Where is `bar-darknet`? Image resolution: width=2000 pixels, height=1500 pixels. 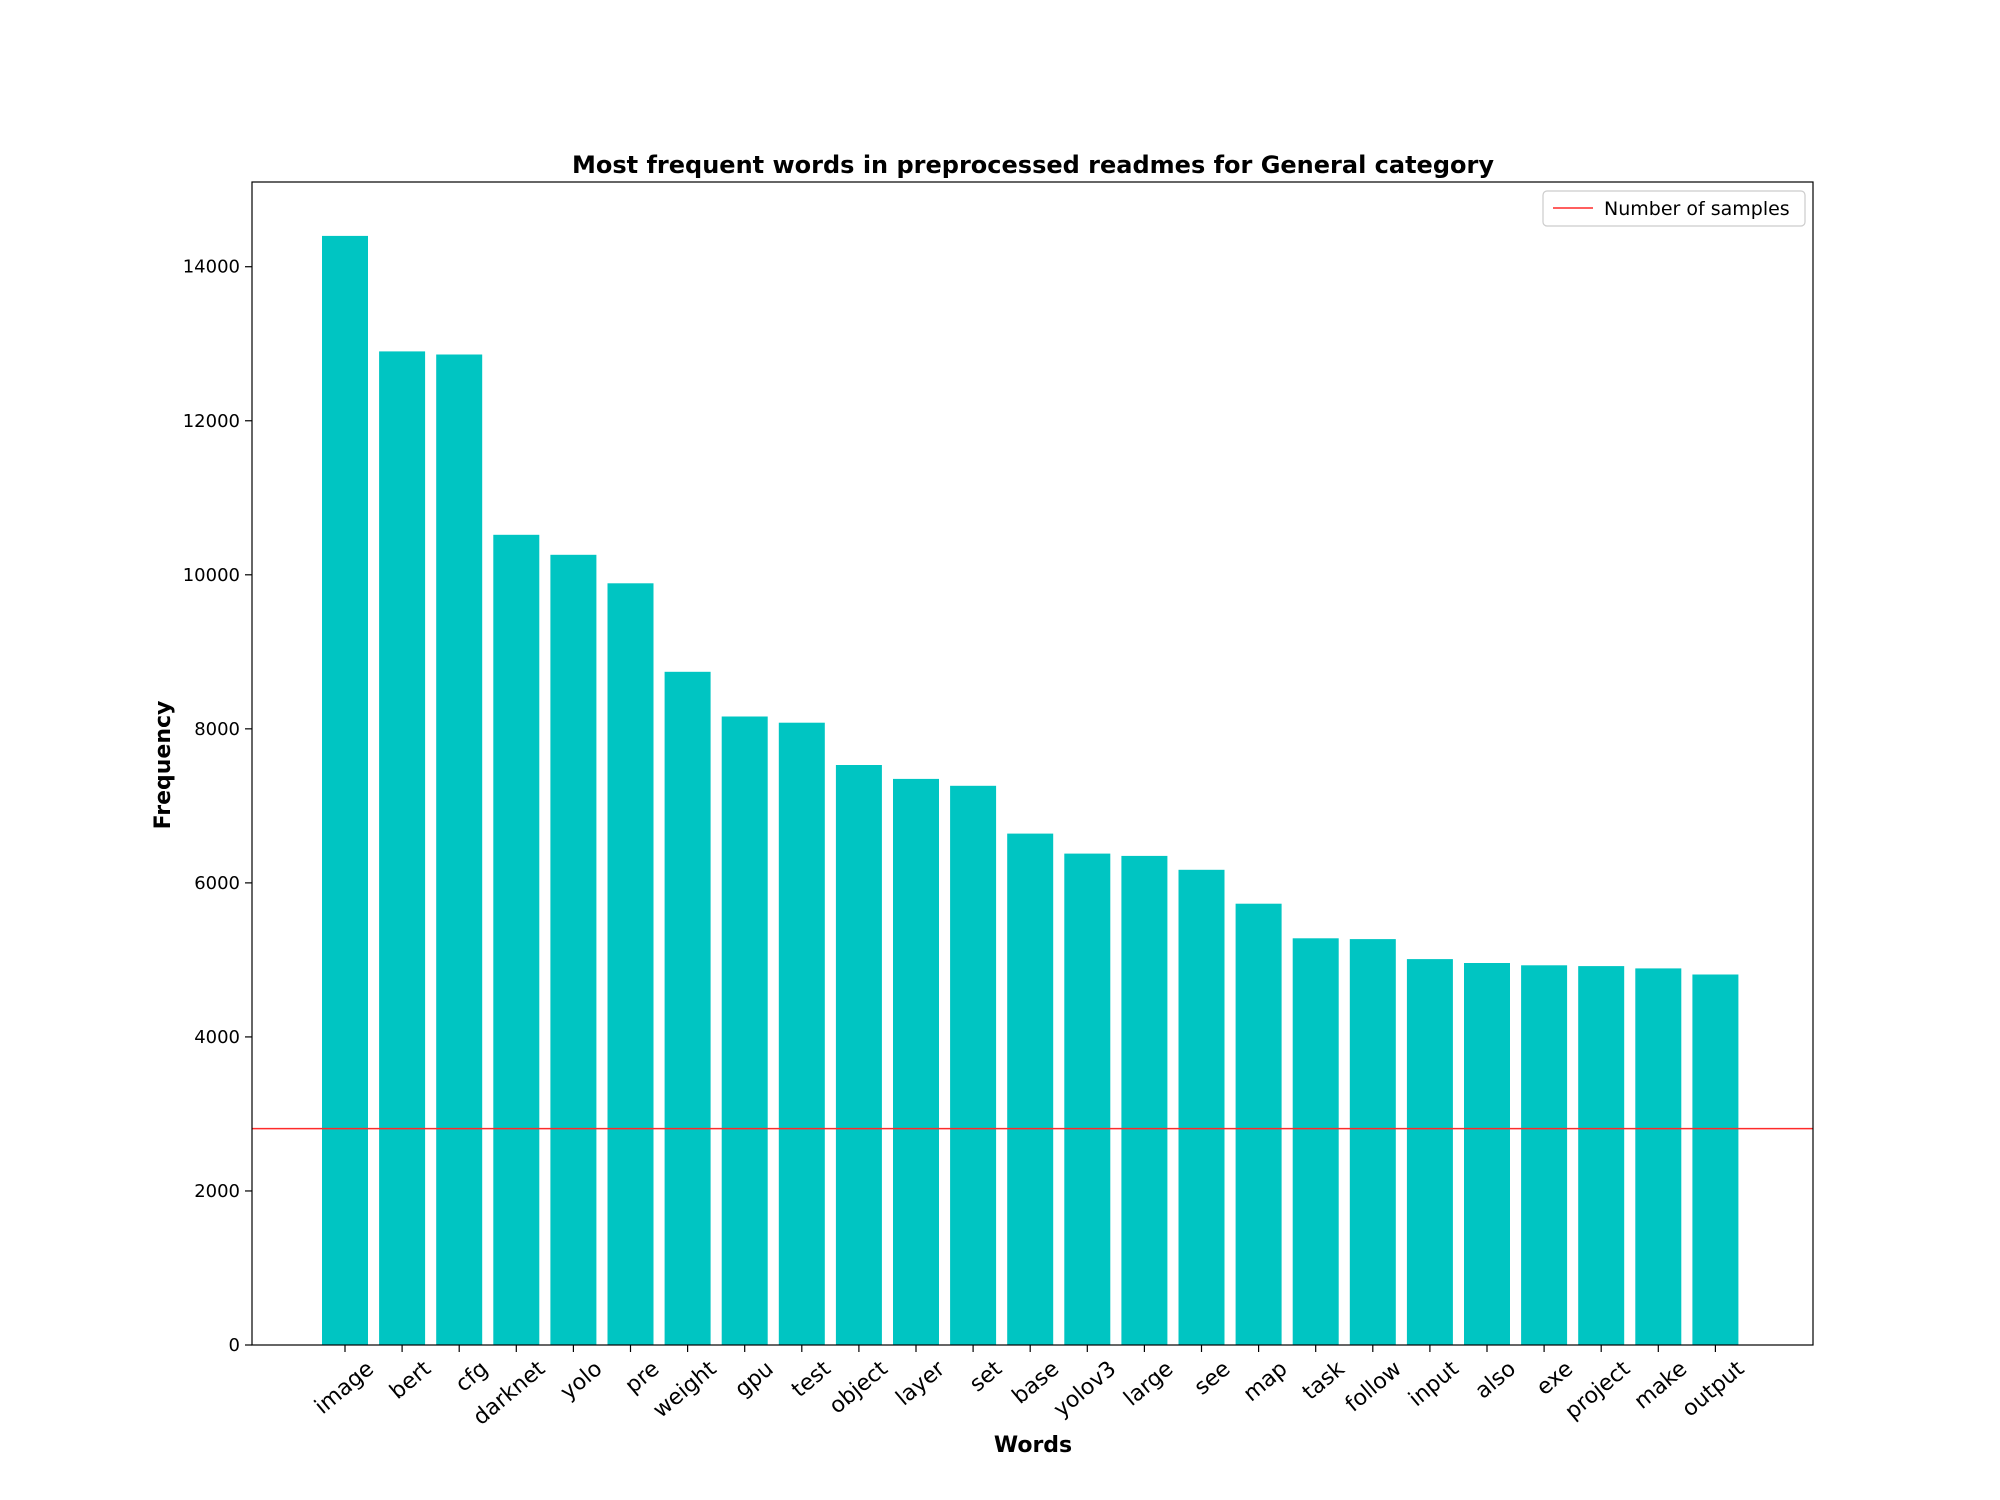 bar-darknet is located at coordinates (516, 939).